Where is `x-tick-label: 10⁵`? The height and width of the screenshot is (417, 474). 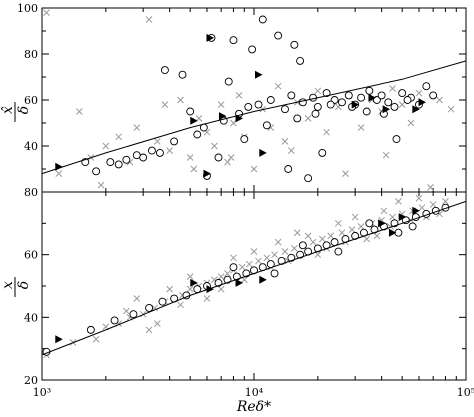
x-tick-label: 10⁵ is located at coordinates (465, 392).